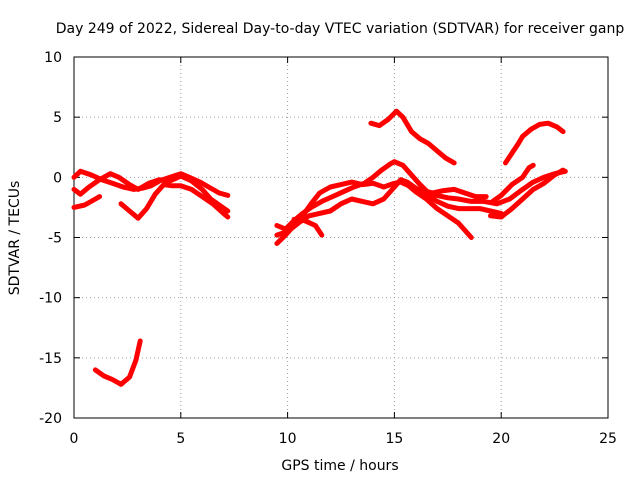 This screenshot has height=480, width=640. I want to click on series-seg2, so click(151, 183).